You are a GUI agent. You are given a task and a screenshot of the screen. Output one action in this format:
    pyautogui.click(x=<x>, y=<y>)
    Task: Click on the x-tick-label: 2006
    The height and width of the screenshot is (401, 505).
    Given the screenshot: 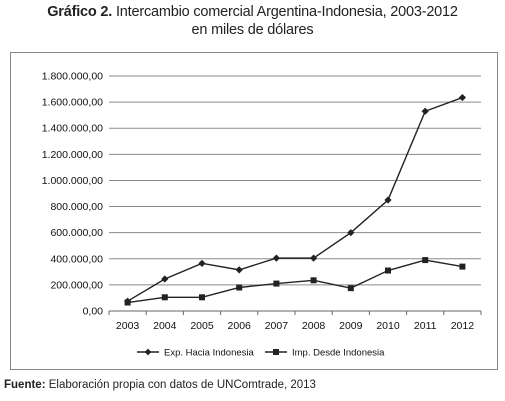 What is the action you would take?
    pyautogui.click(x=240, y=326)
    